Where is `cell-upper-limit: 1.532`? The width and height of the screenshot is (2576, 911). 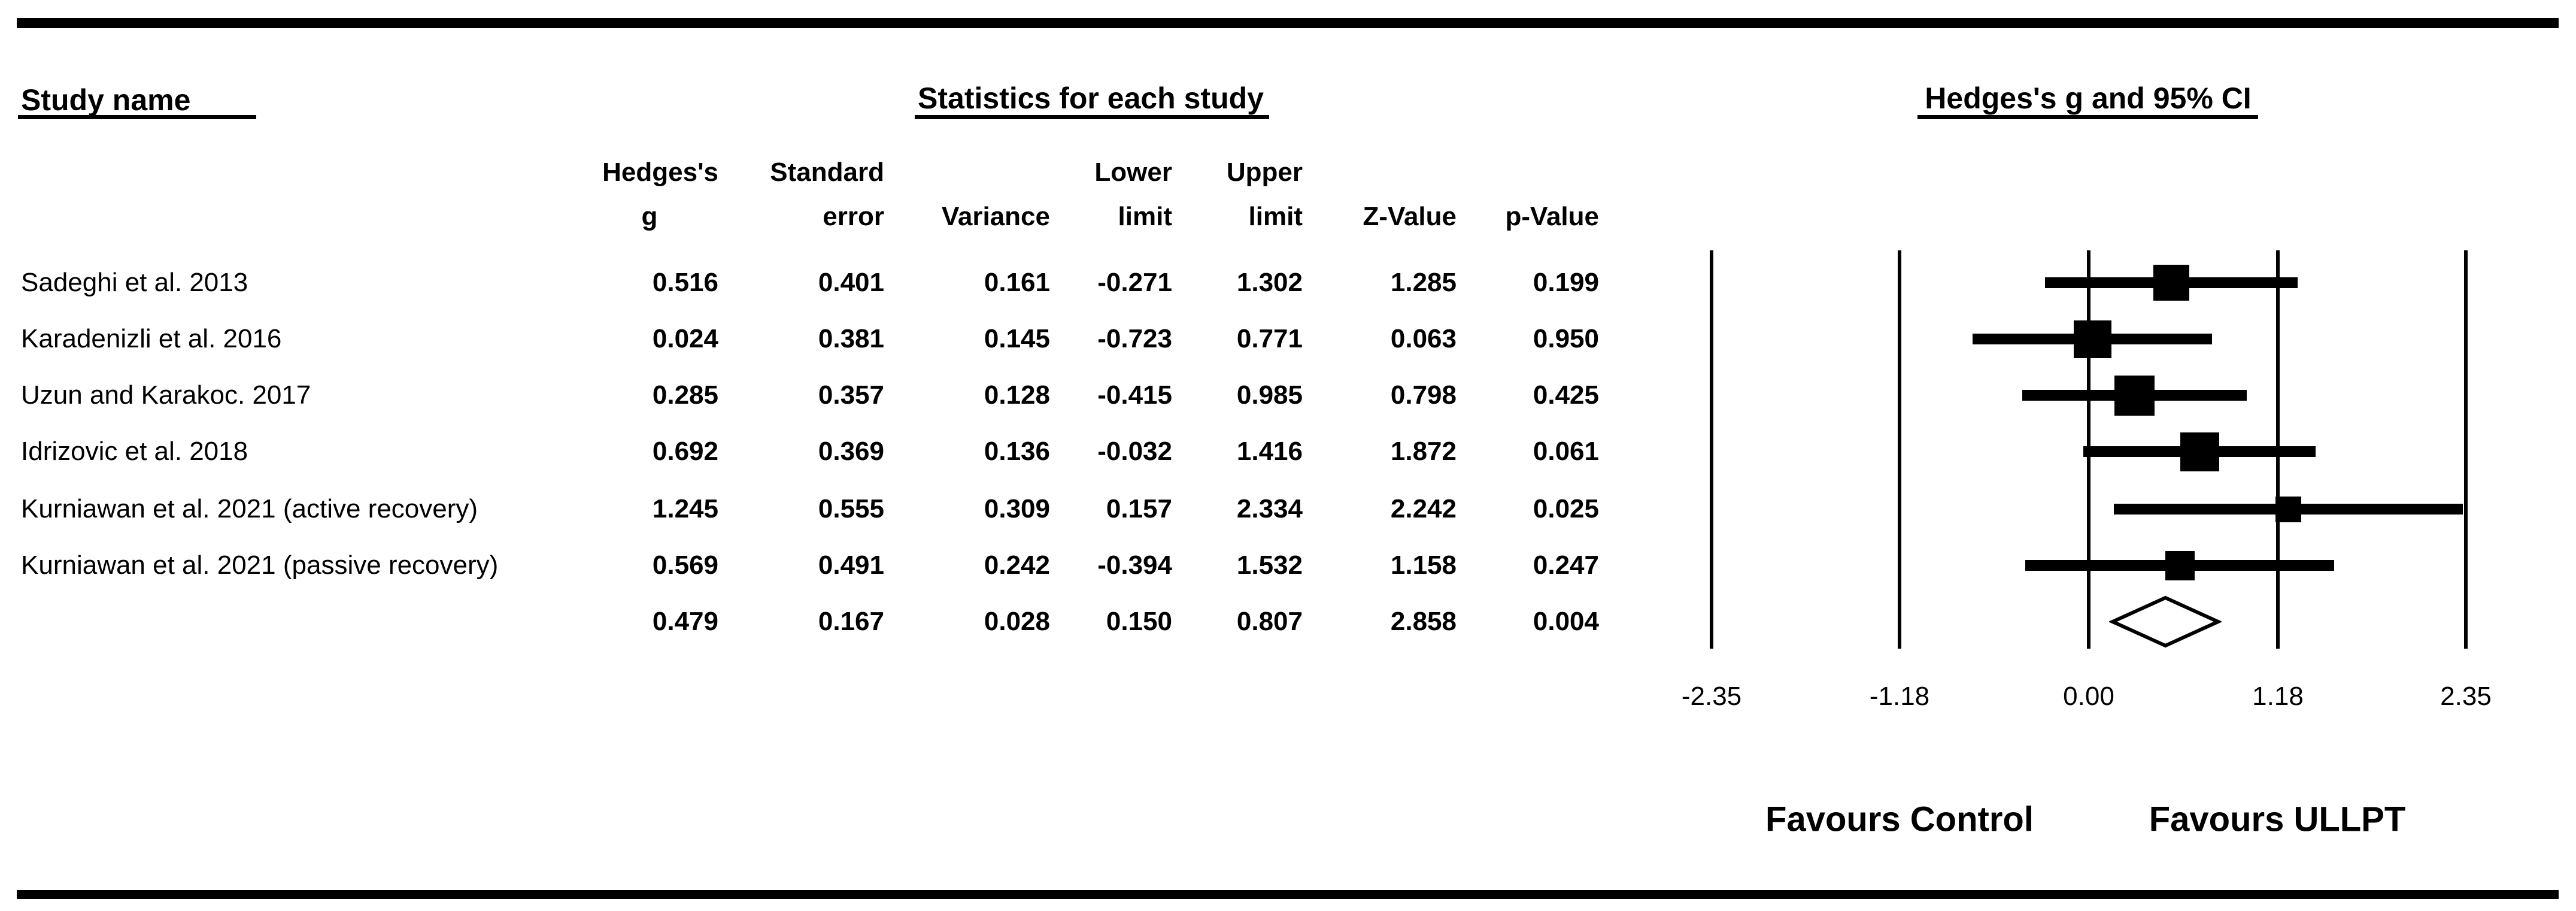 cell-upper-limit: 1.532 is located at coordinates (1269, 565).